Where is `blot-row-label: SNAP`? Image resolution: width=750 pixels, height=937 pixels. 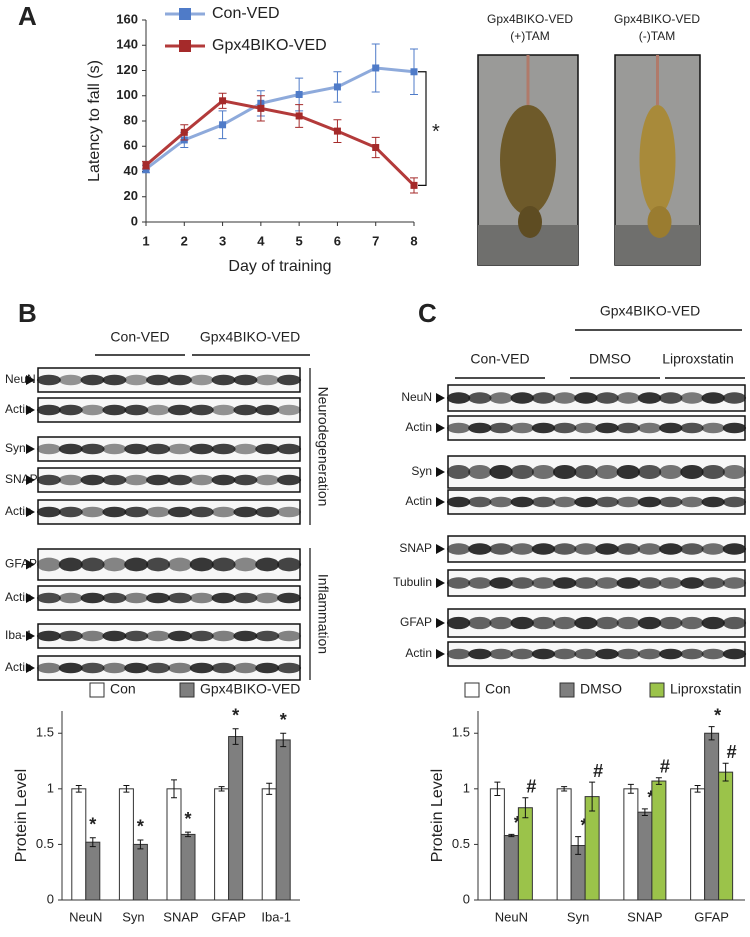
blot-row-label: SNAP is located at coordinates (415, 548).